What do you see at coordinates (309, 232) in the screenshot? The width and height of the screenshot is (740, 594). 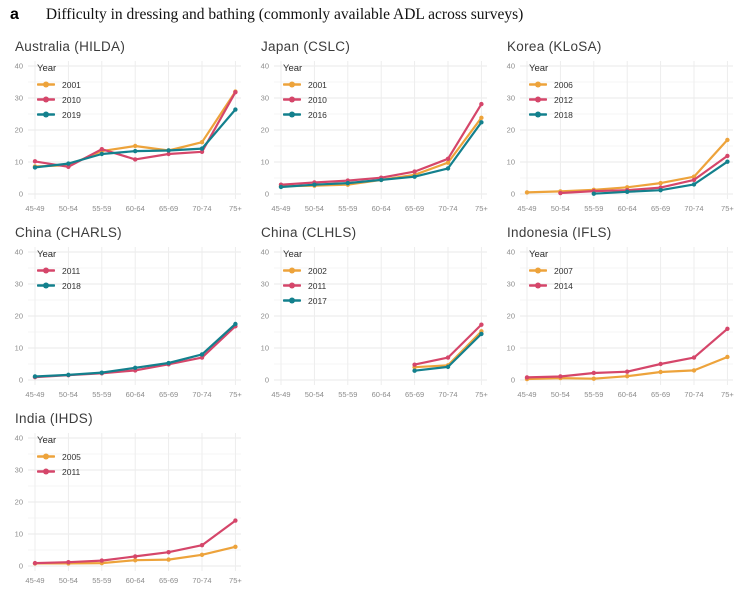 I see `panel-title: China (CLHLS)` at bounding box center [309, 232].